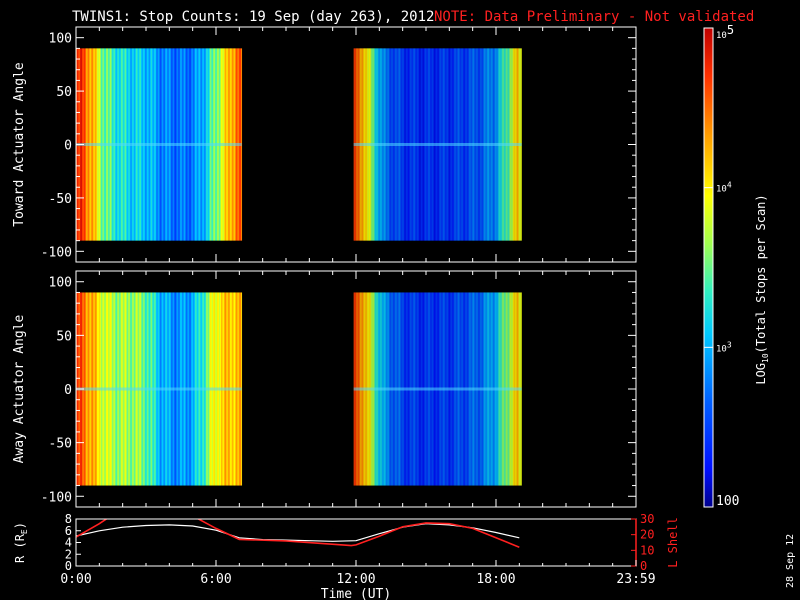 The width and height of the screenshot is (800, 600). What do you see at coordinates (594, 17) in the screenshot?
I see `preliminary-note: NOTE: Data Preliminary - Not validated` at bounding box center [594, 17].